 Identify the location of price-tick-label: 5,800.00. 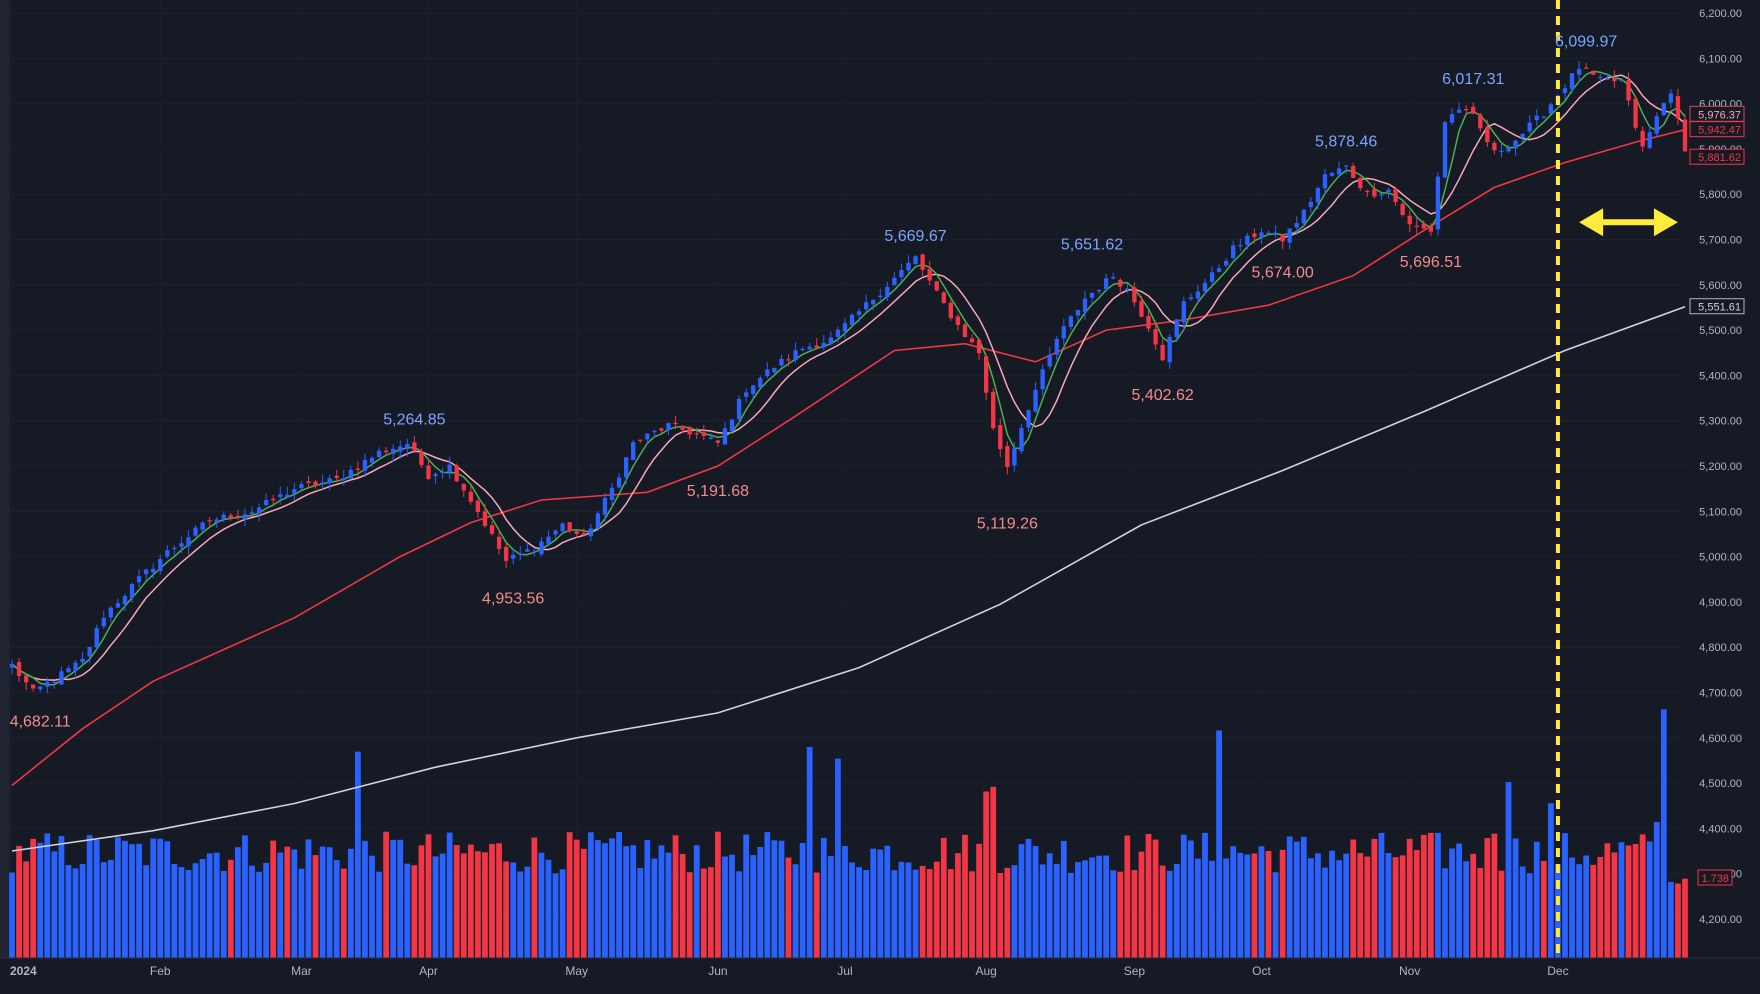
(1720, 195).